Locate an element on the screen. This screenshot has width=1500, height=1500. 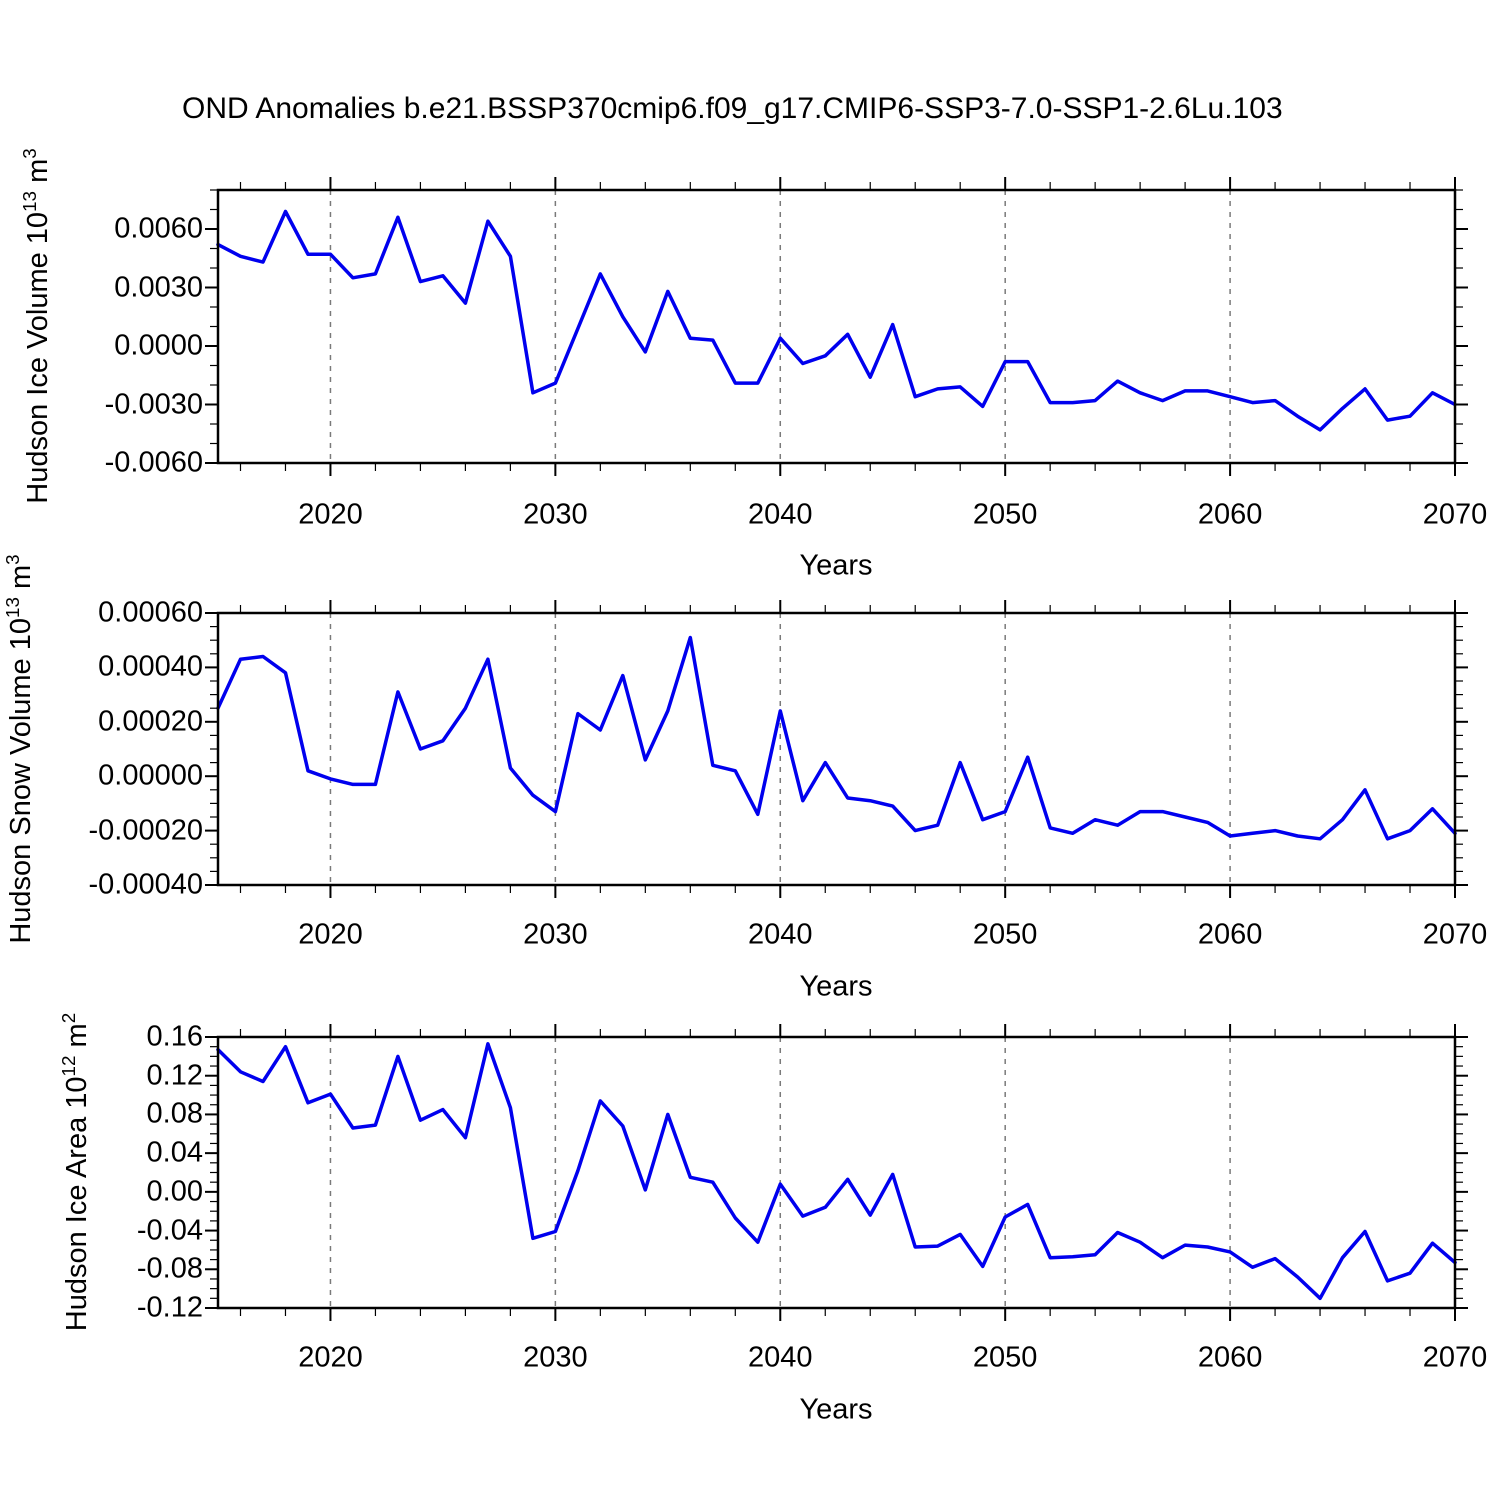
x-axis-title-panel-1: Years is located at coordinates (836, 565).